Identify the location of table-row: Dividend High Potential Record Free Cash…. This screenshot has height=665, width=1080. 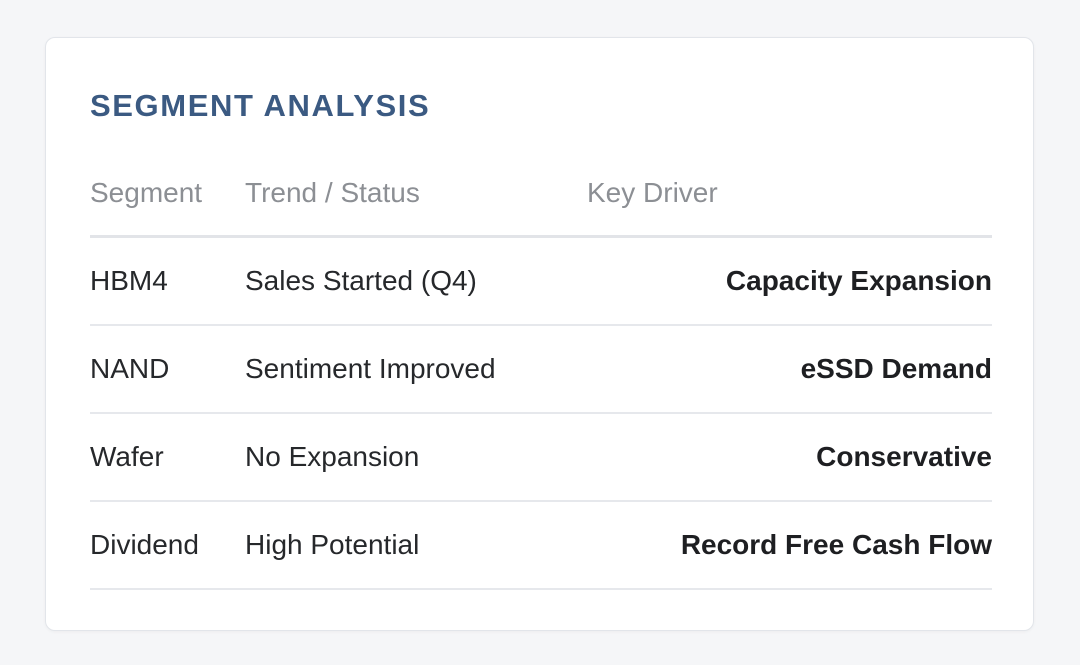
(541, 546).